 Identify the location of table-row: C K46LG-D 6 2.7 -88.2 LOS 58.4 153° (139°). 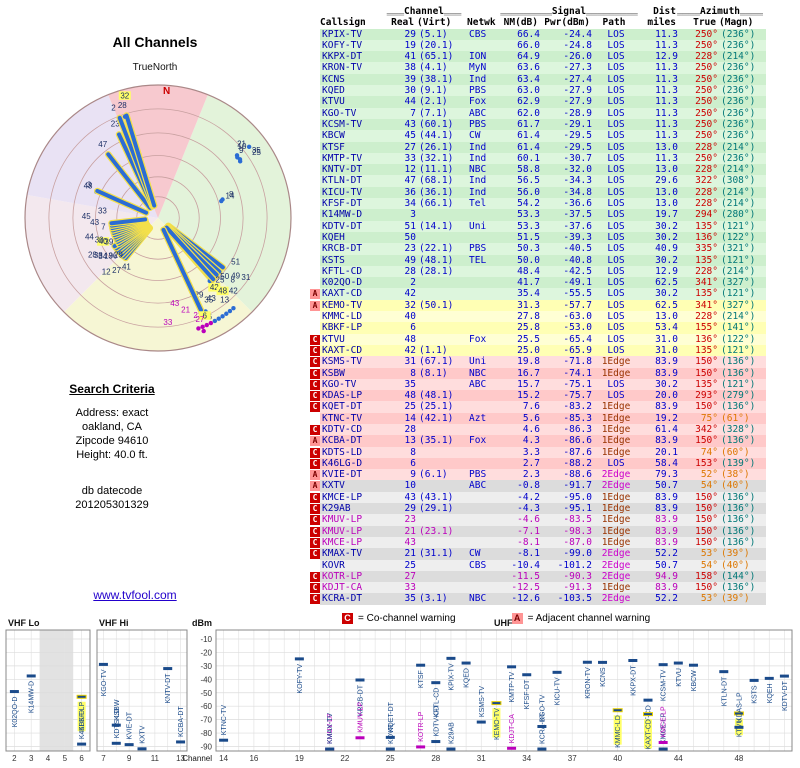
(555, 463).